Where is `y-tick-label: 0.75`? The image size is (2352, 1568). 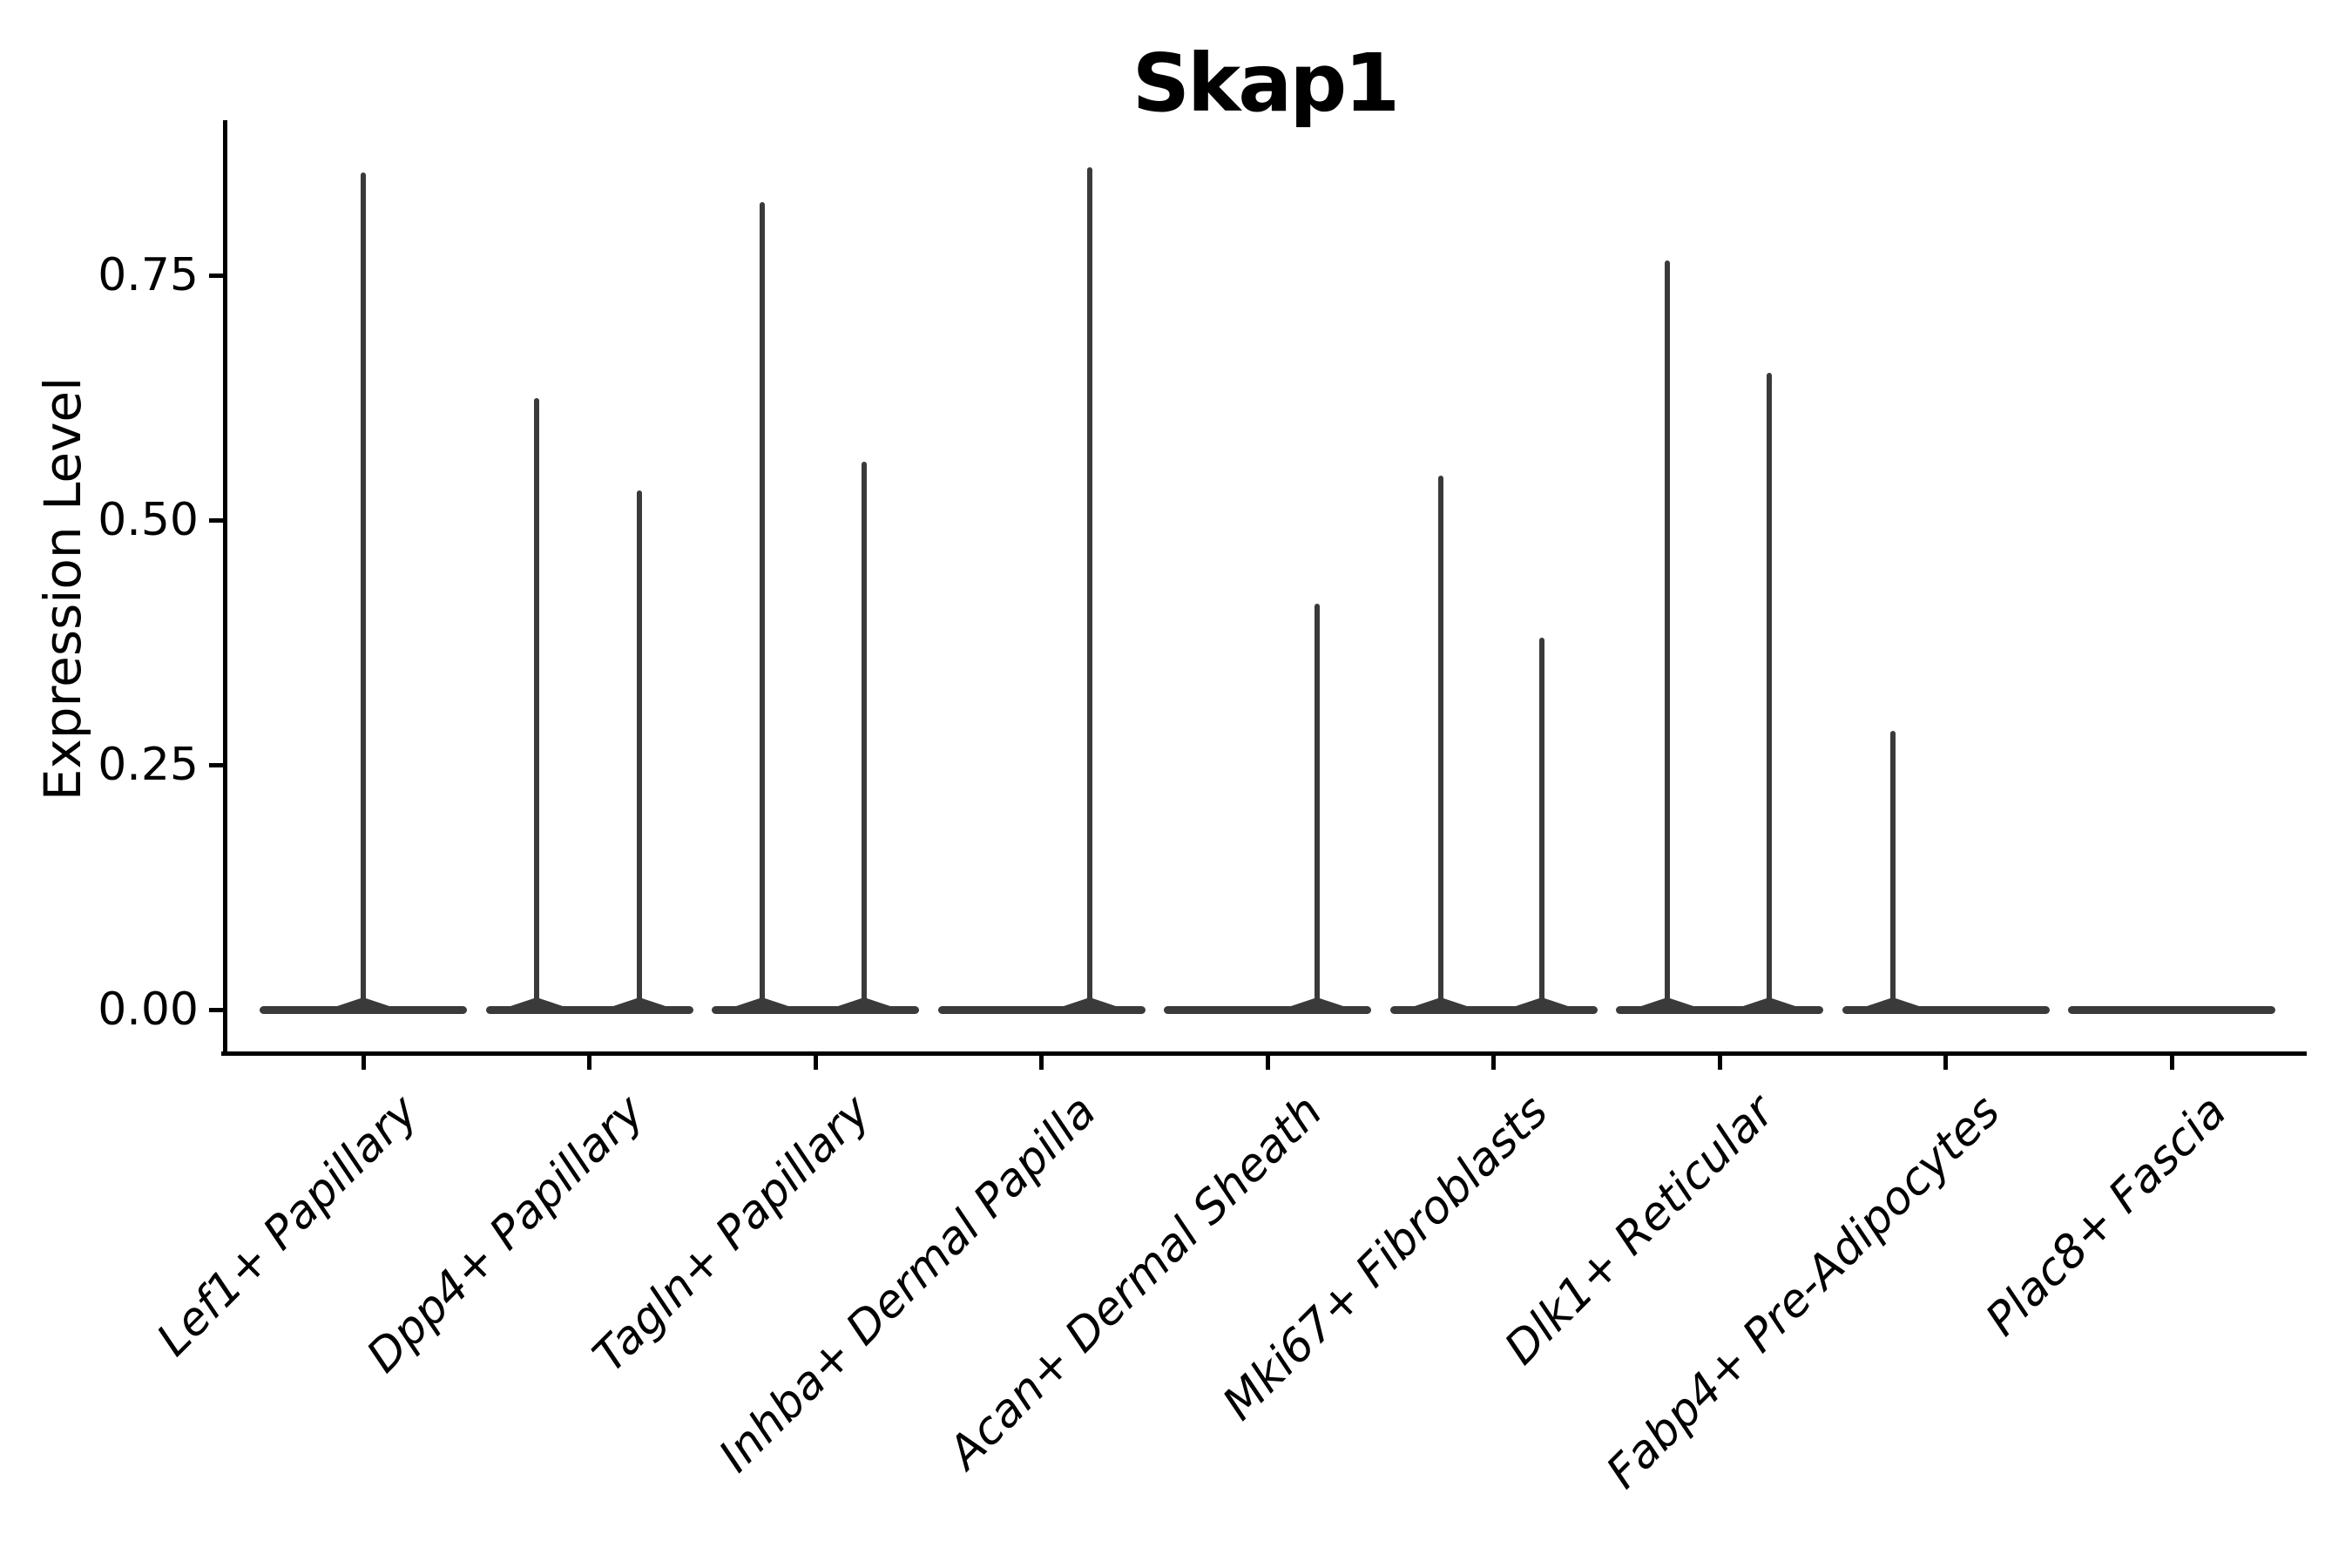
y-tick-label: 0.75 is located at coordinates (148, 275).